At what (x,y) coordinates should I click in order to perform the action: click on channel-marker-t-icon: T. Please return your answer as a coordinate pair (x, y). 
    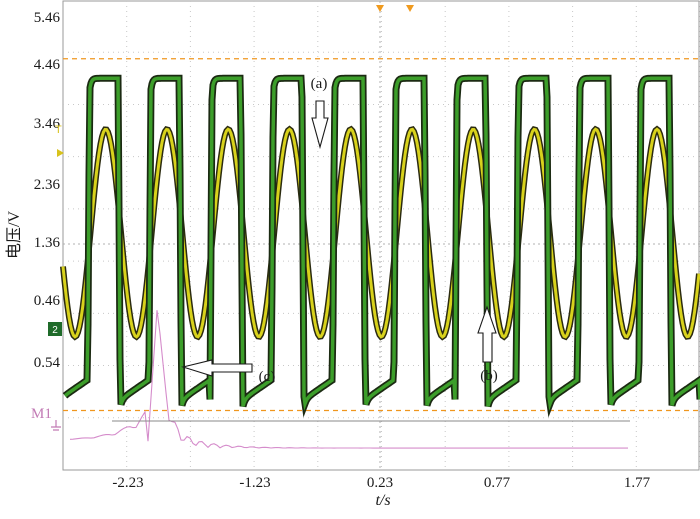
    Looking at the image, I should click on (59, 140).